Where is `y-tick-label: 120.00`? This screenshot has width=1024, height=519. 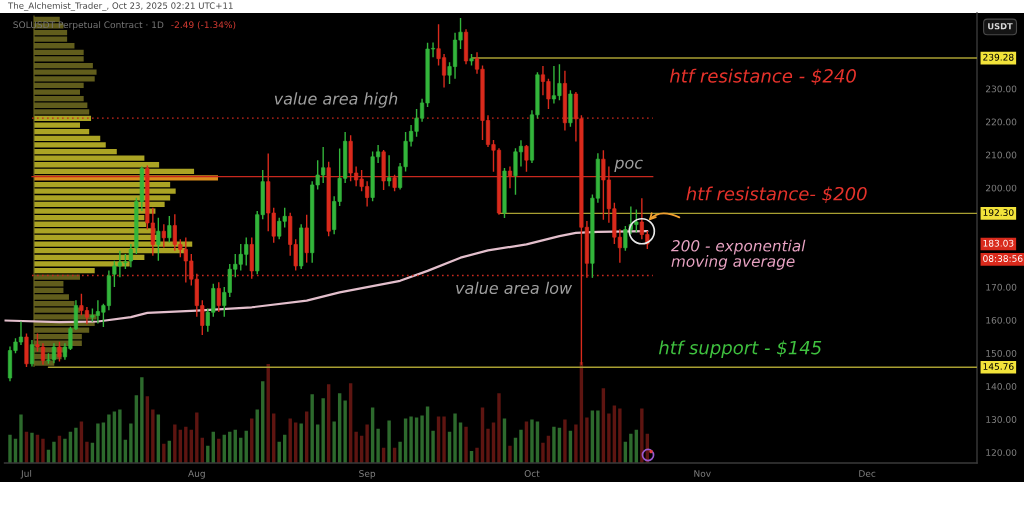
y-tick-label: 120.00 is located at coordinates (1001, 452).